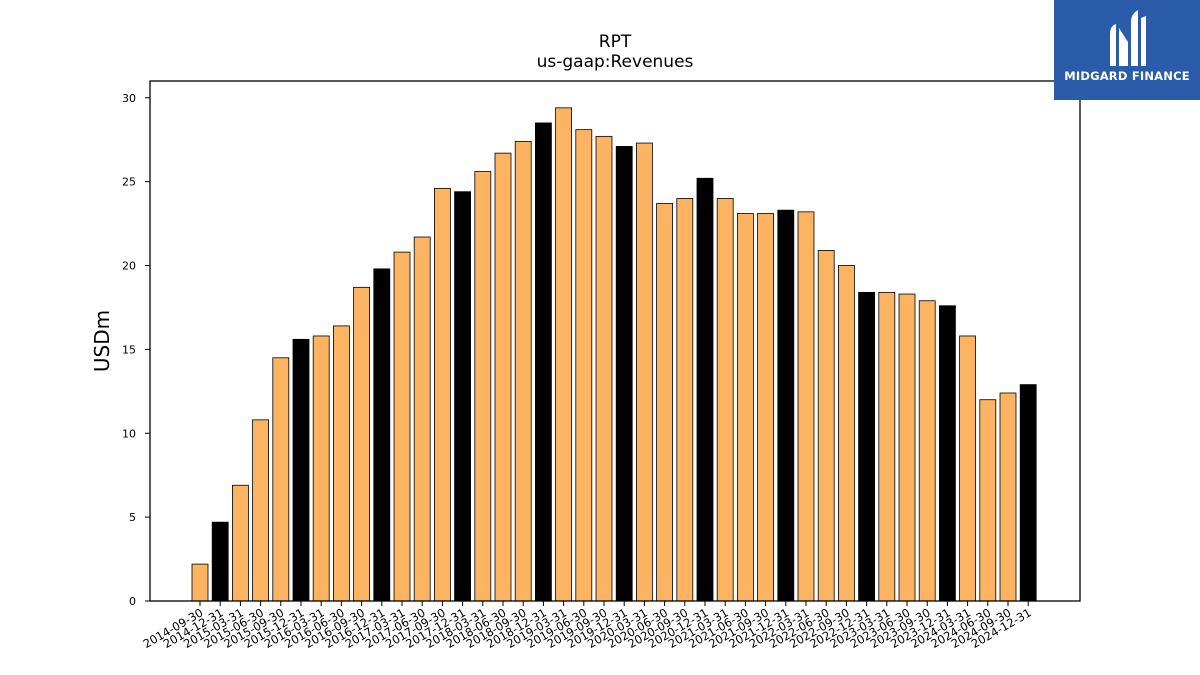 This screenshot has height=675, width=1200. I want to click on y-axis-label: USDm, so click(102, 341).